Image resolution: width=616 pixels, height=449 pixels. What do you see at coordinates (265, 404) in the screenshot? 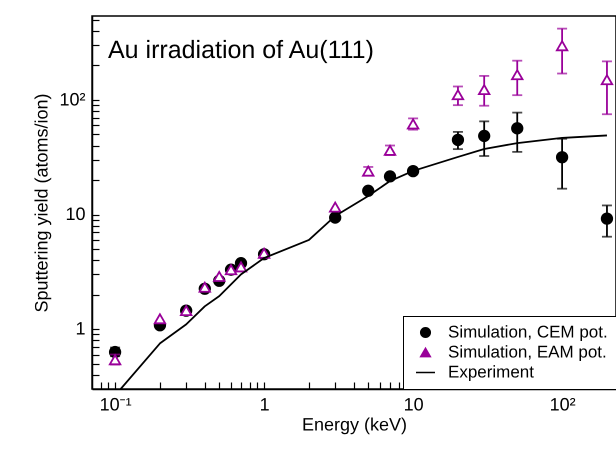
I see `x-tick-label: 1` at bounding box center [265, 404].